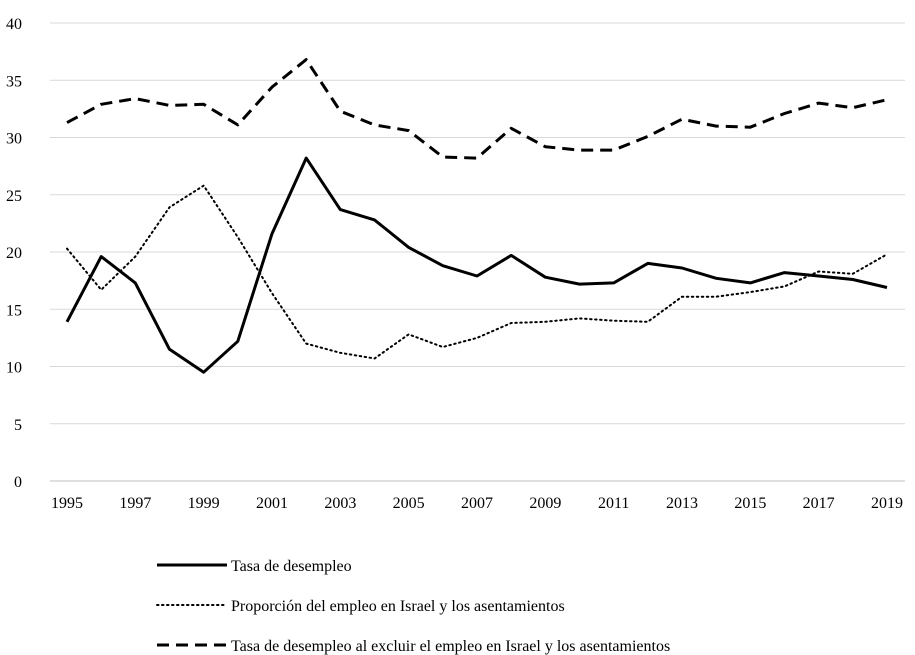  I want to click on y-tick-label: 0, so click(18, 482).